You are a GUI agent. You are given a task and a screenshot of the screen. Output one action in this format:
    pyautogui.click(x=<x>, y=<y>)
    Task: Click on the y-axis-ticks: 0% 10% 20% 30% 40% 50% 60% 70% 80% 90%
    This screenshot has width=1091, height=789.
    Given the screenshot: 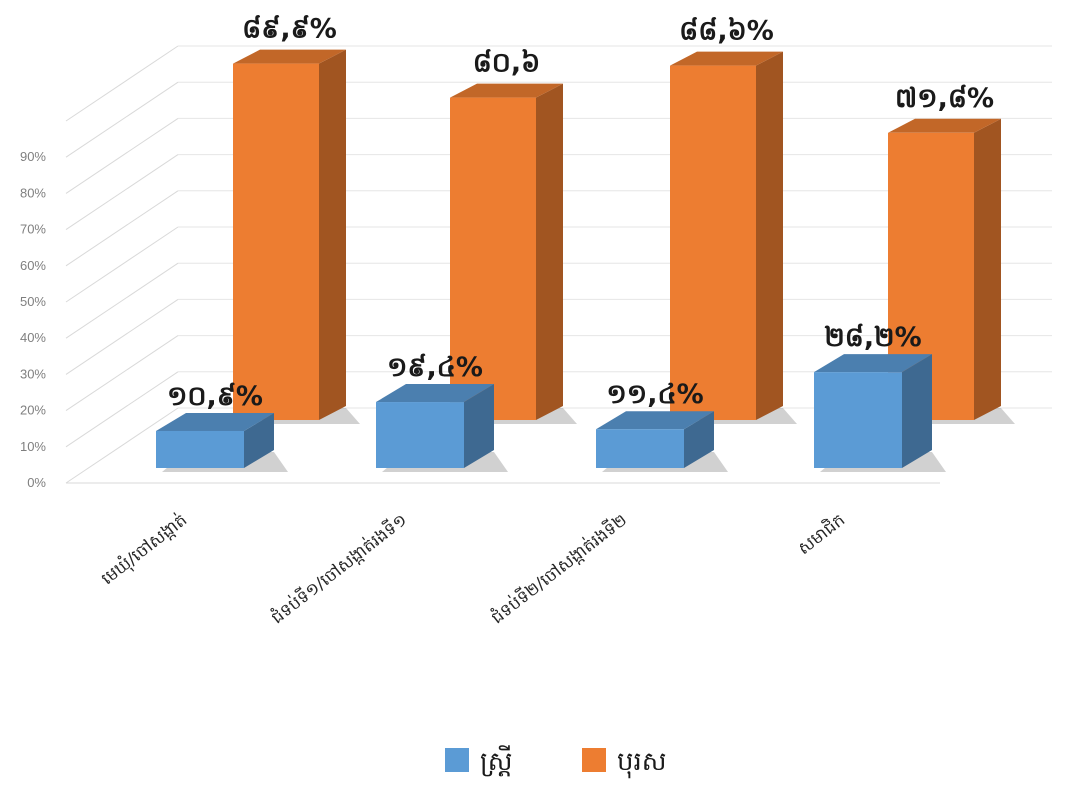 What is the action you would take?
    pyautogui.click(x=33, y=319)
    